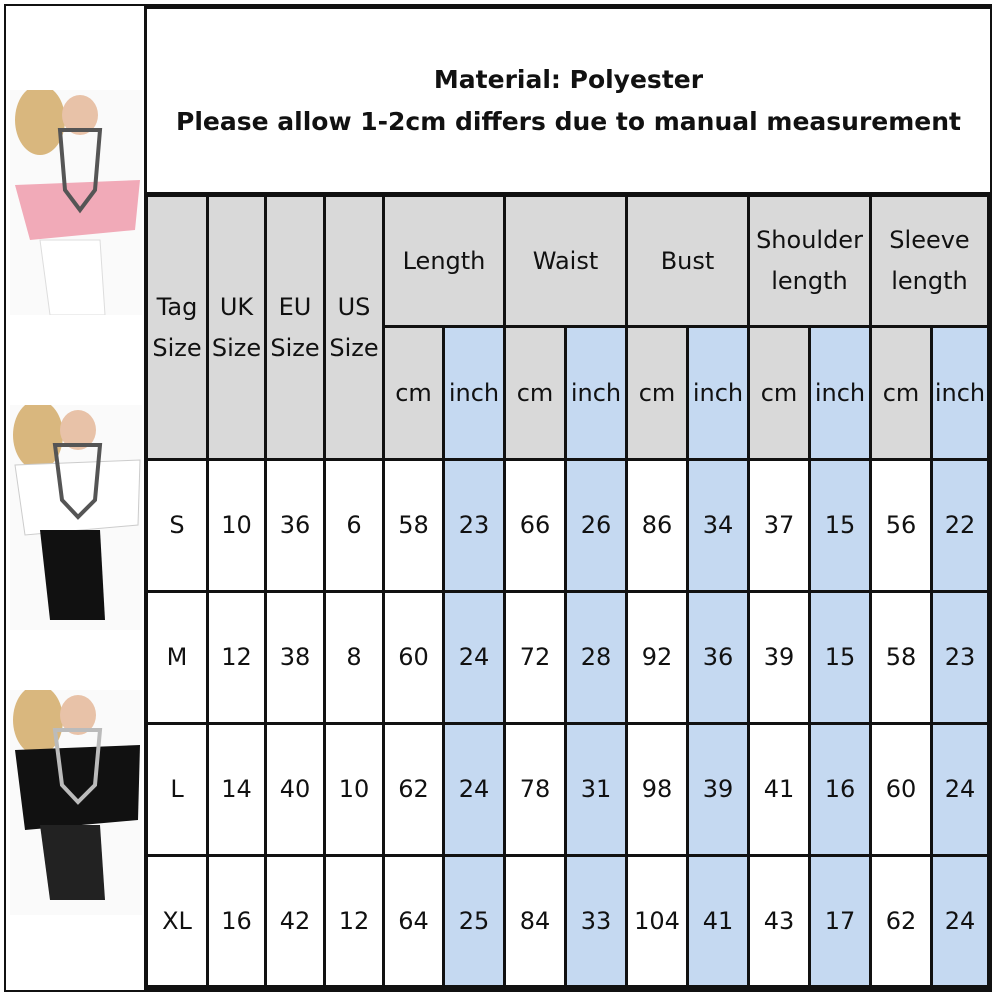 The height and width of the screenshot is (1000, 1000). What do you see at coordinates (718, 525) in the screenshot?
I see `table-cell: 34` at bounding box center [718, 525].